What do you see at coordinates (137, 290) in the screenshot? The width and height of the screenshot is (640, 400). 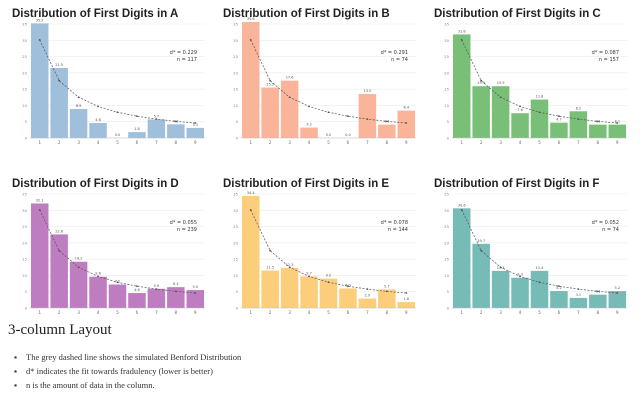 I see `data-label: 4.6` at bounding box center [137, 290].